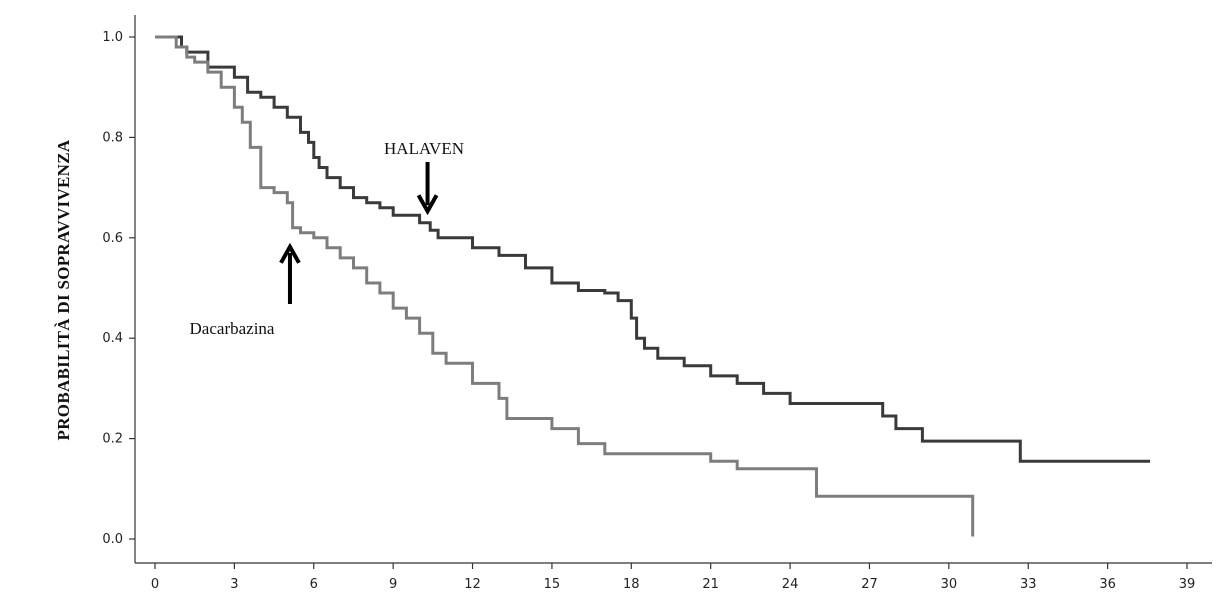 This screenshot has width=1228, height=599. Describe the element at coordinates (710, 584) in the screenshot. I see `x-tick-label: 21` at that location.